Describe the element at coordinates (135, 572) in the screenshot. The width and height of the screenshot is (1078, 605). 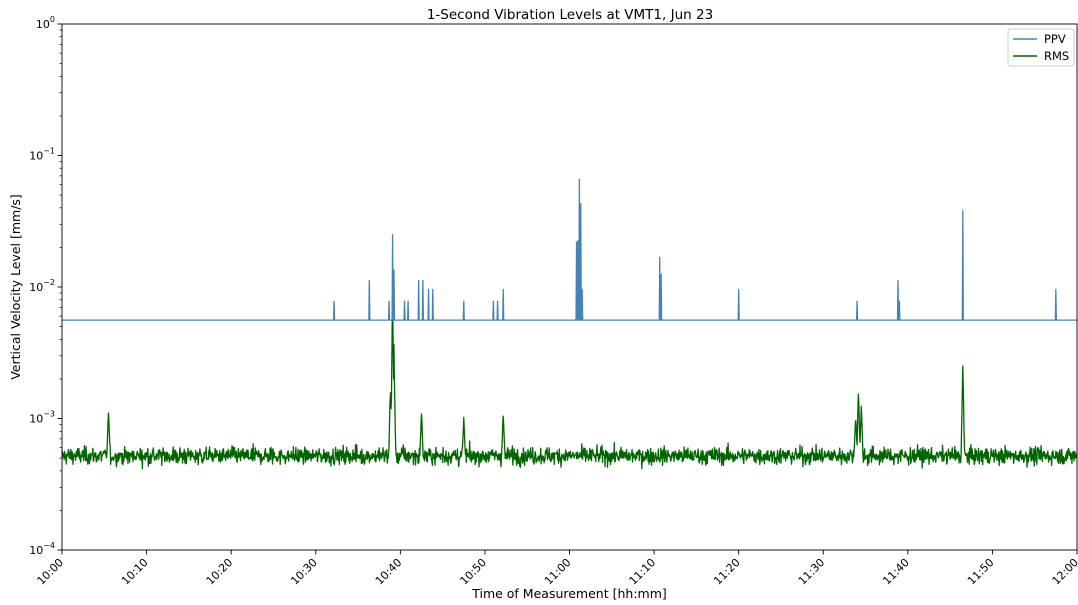
I see `x-tick-label: 10:10` at that location.